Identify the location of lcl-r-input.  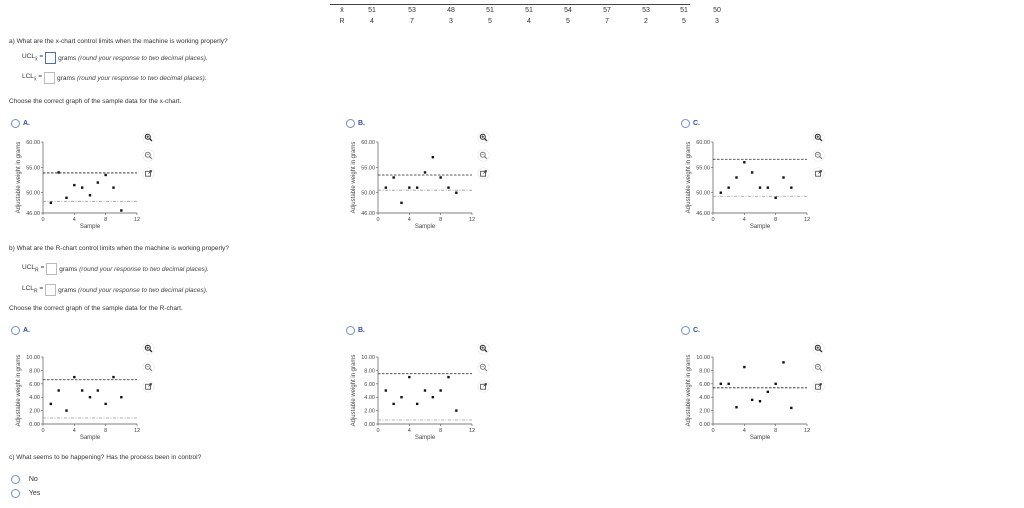
(51, 290).